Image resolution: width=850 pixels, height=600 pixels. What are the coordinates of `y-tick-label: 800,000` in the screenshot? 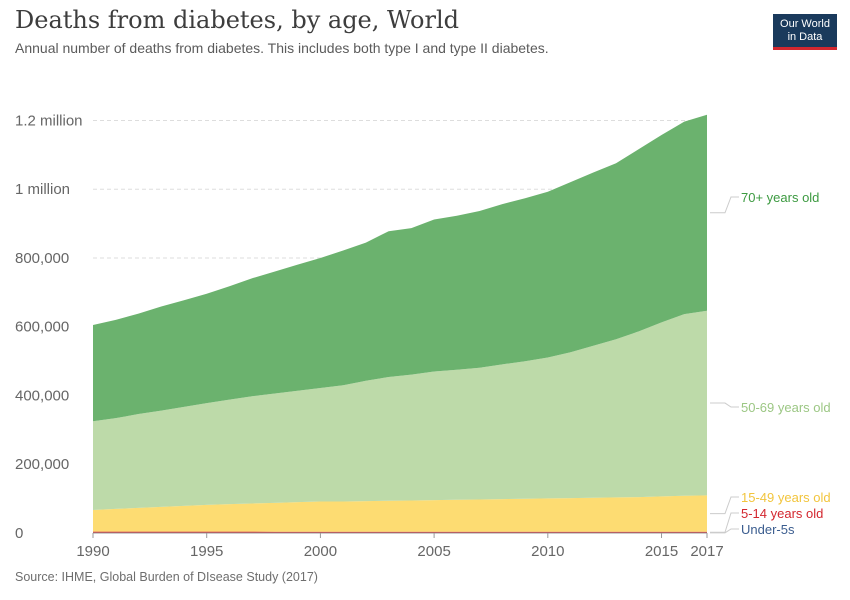 It's located at (42, 258).